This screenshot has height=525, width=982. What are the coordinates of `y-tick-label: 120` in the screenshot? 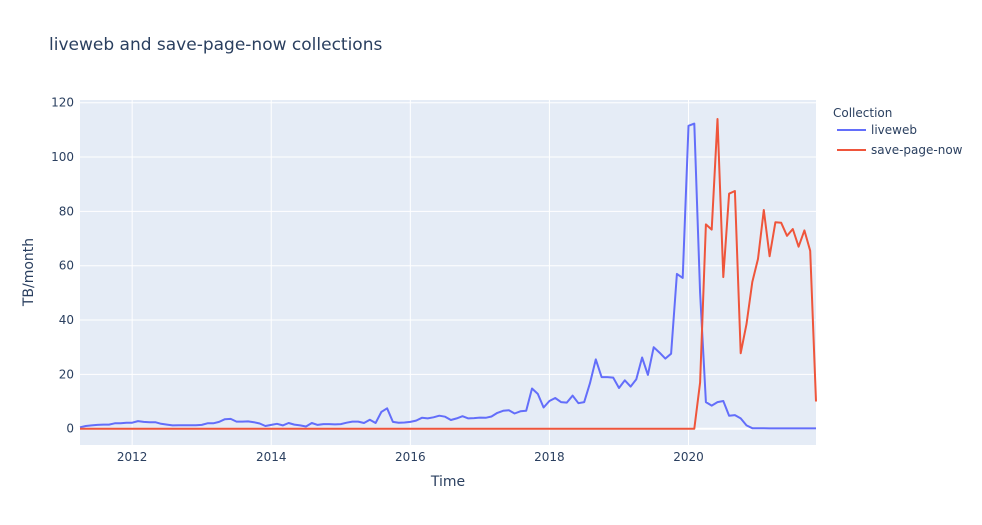 It's located at (62, 103).